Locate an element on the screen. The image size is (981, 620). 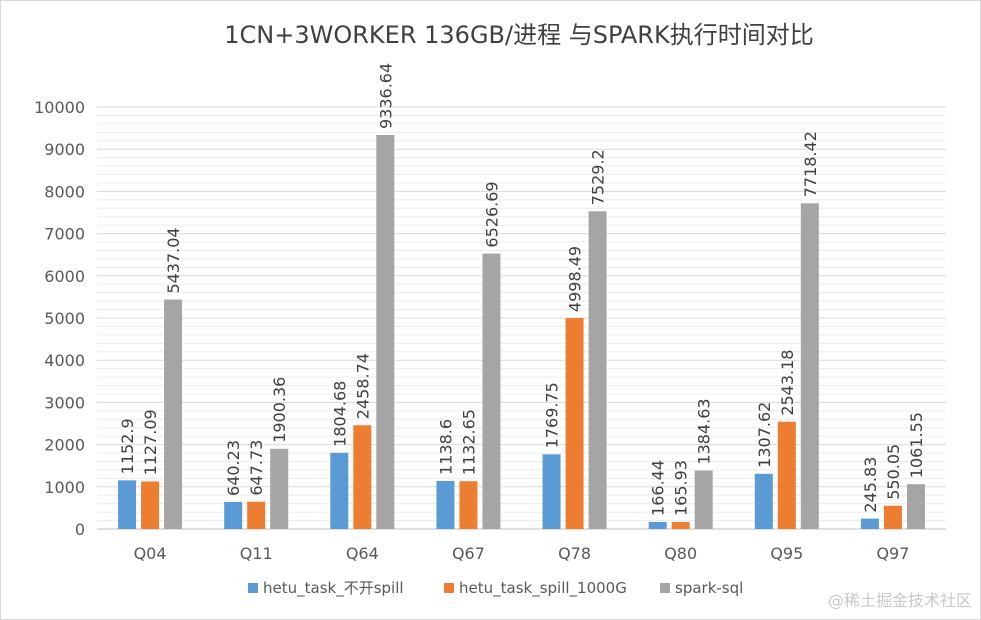
x-tick-label: Q95 is located at coordinates (786, 553).